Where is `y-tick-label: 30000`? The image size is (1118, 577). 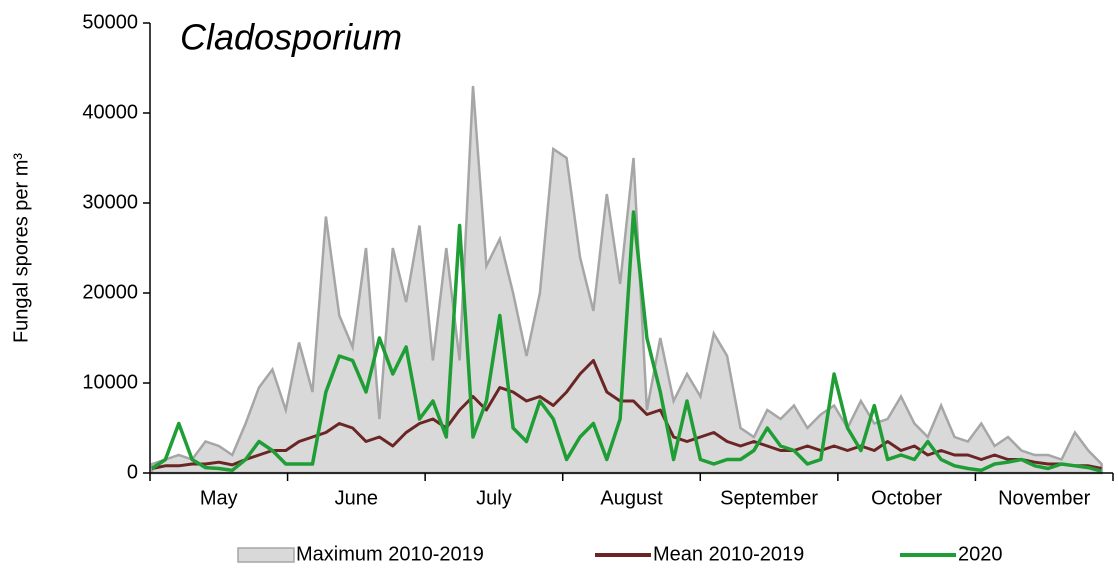 y-tick-label: 30000 is located at coordinates (110, 202).